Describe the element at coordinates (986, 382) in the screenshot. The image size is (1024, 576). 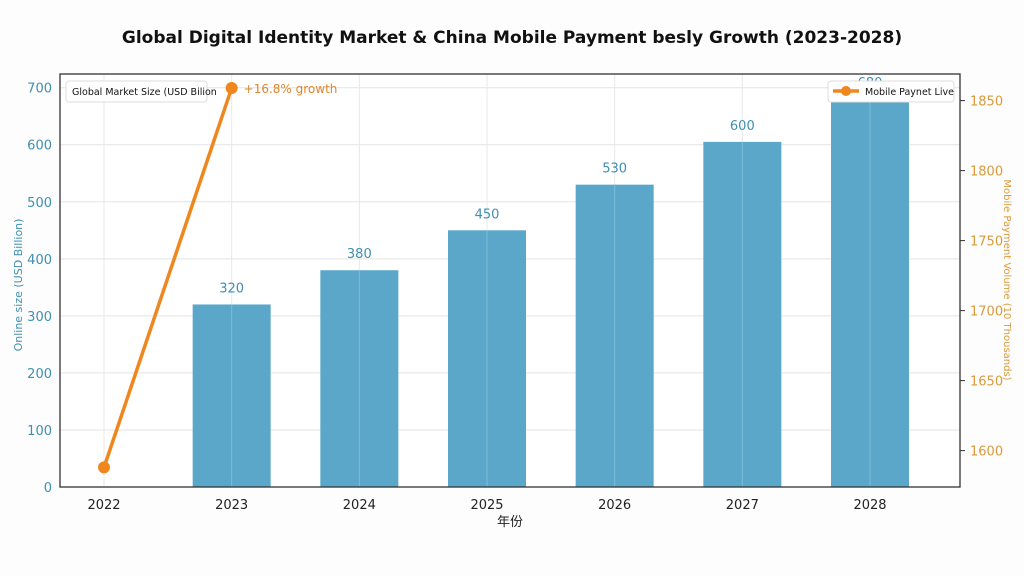
I see `y2-tick-label: 1650` at that location.